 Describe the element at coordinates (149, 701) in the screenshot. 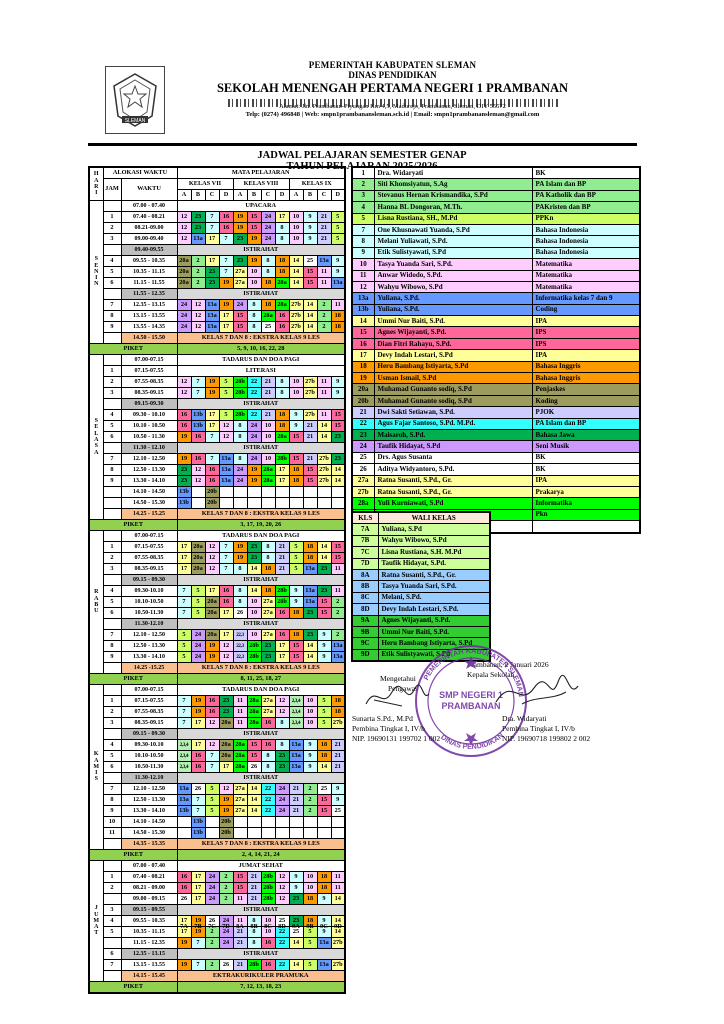

I see `waktu-cell: 07.15-07.55` at that location.